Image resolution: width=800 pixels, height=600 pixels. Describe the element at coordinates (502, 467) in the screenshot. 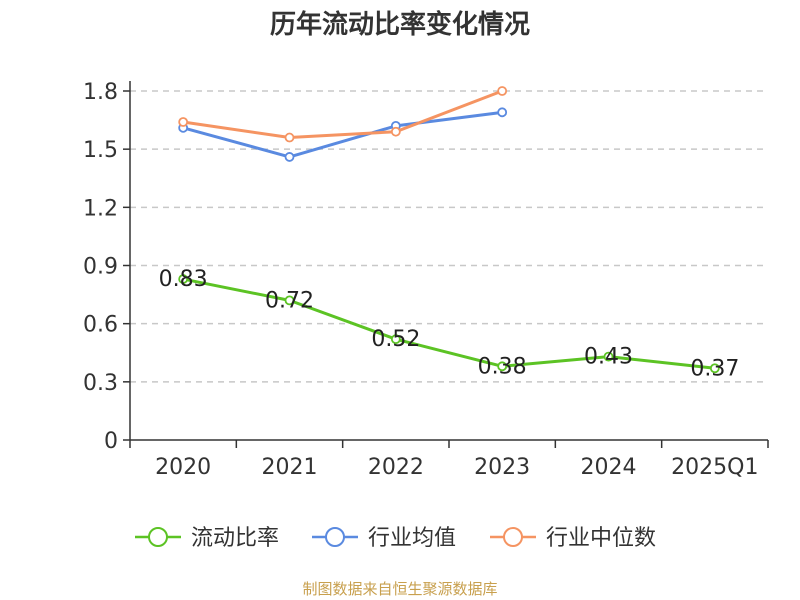

I see `x-tick-label: 2023` at that location.